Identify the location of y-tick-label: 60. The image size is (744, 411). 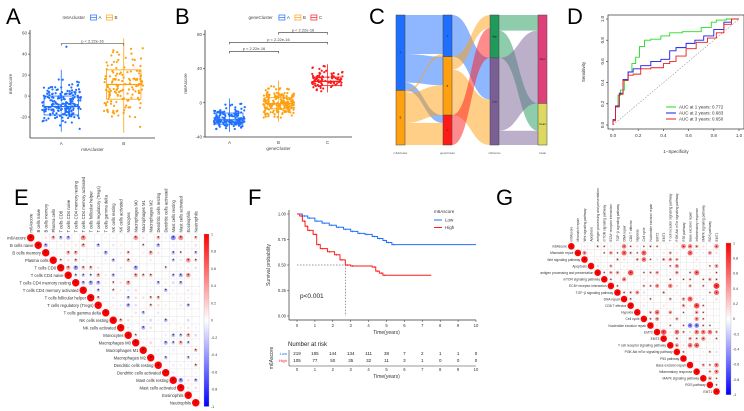
(25, 33).